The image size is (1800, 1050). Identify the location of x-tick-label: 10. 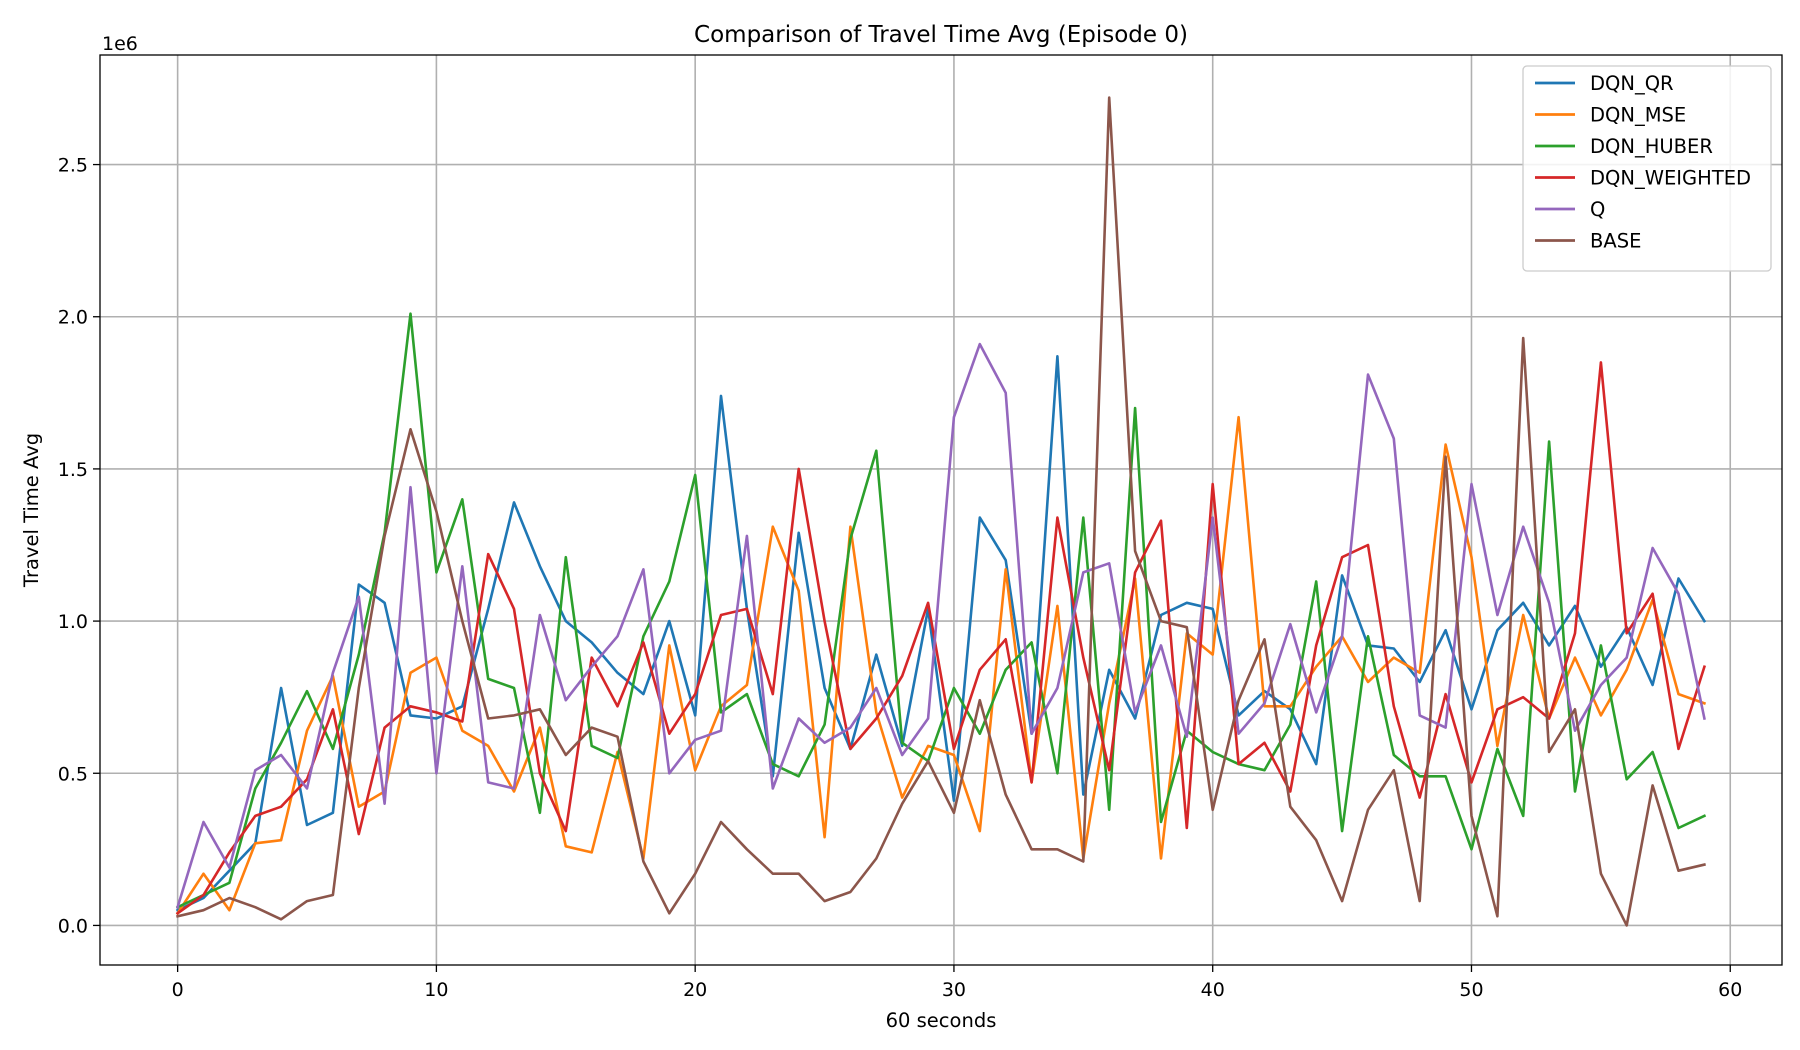
(436, 990).